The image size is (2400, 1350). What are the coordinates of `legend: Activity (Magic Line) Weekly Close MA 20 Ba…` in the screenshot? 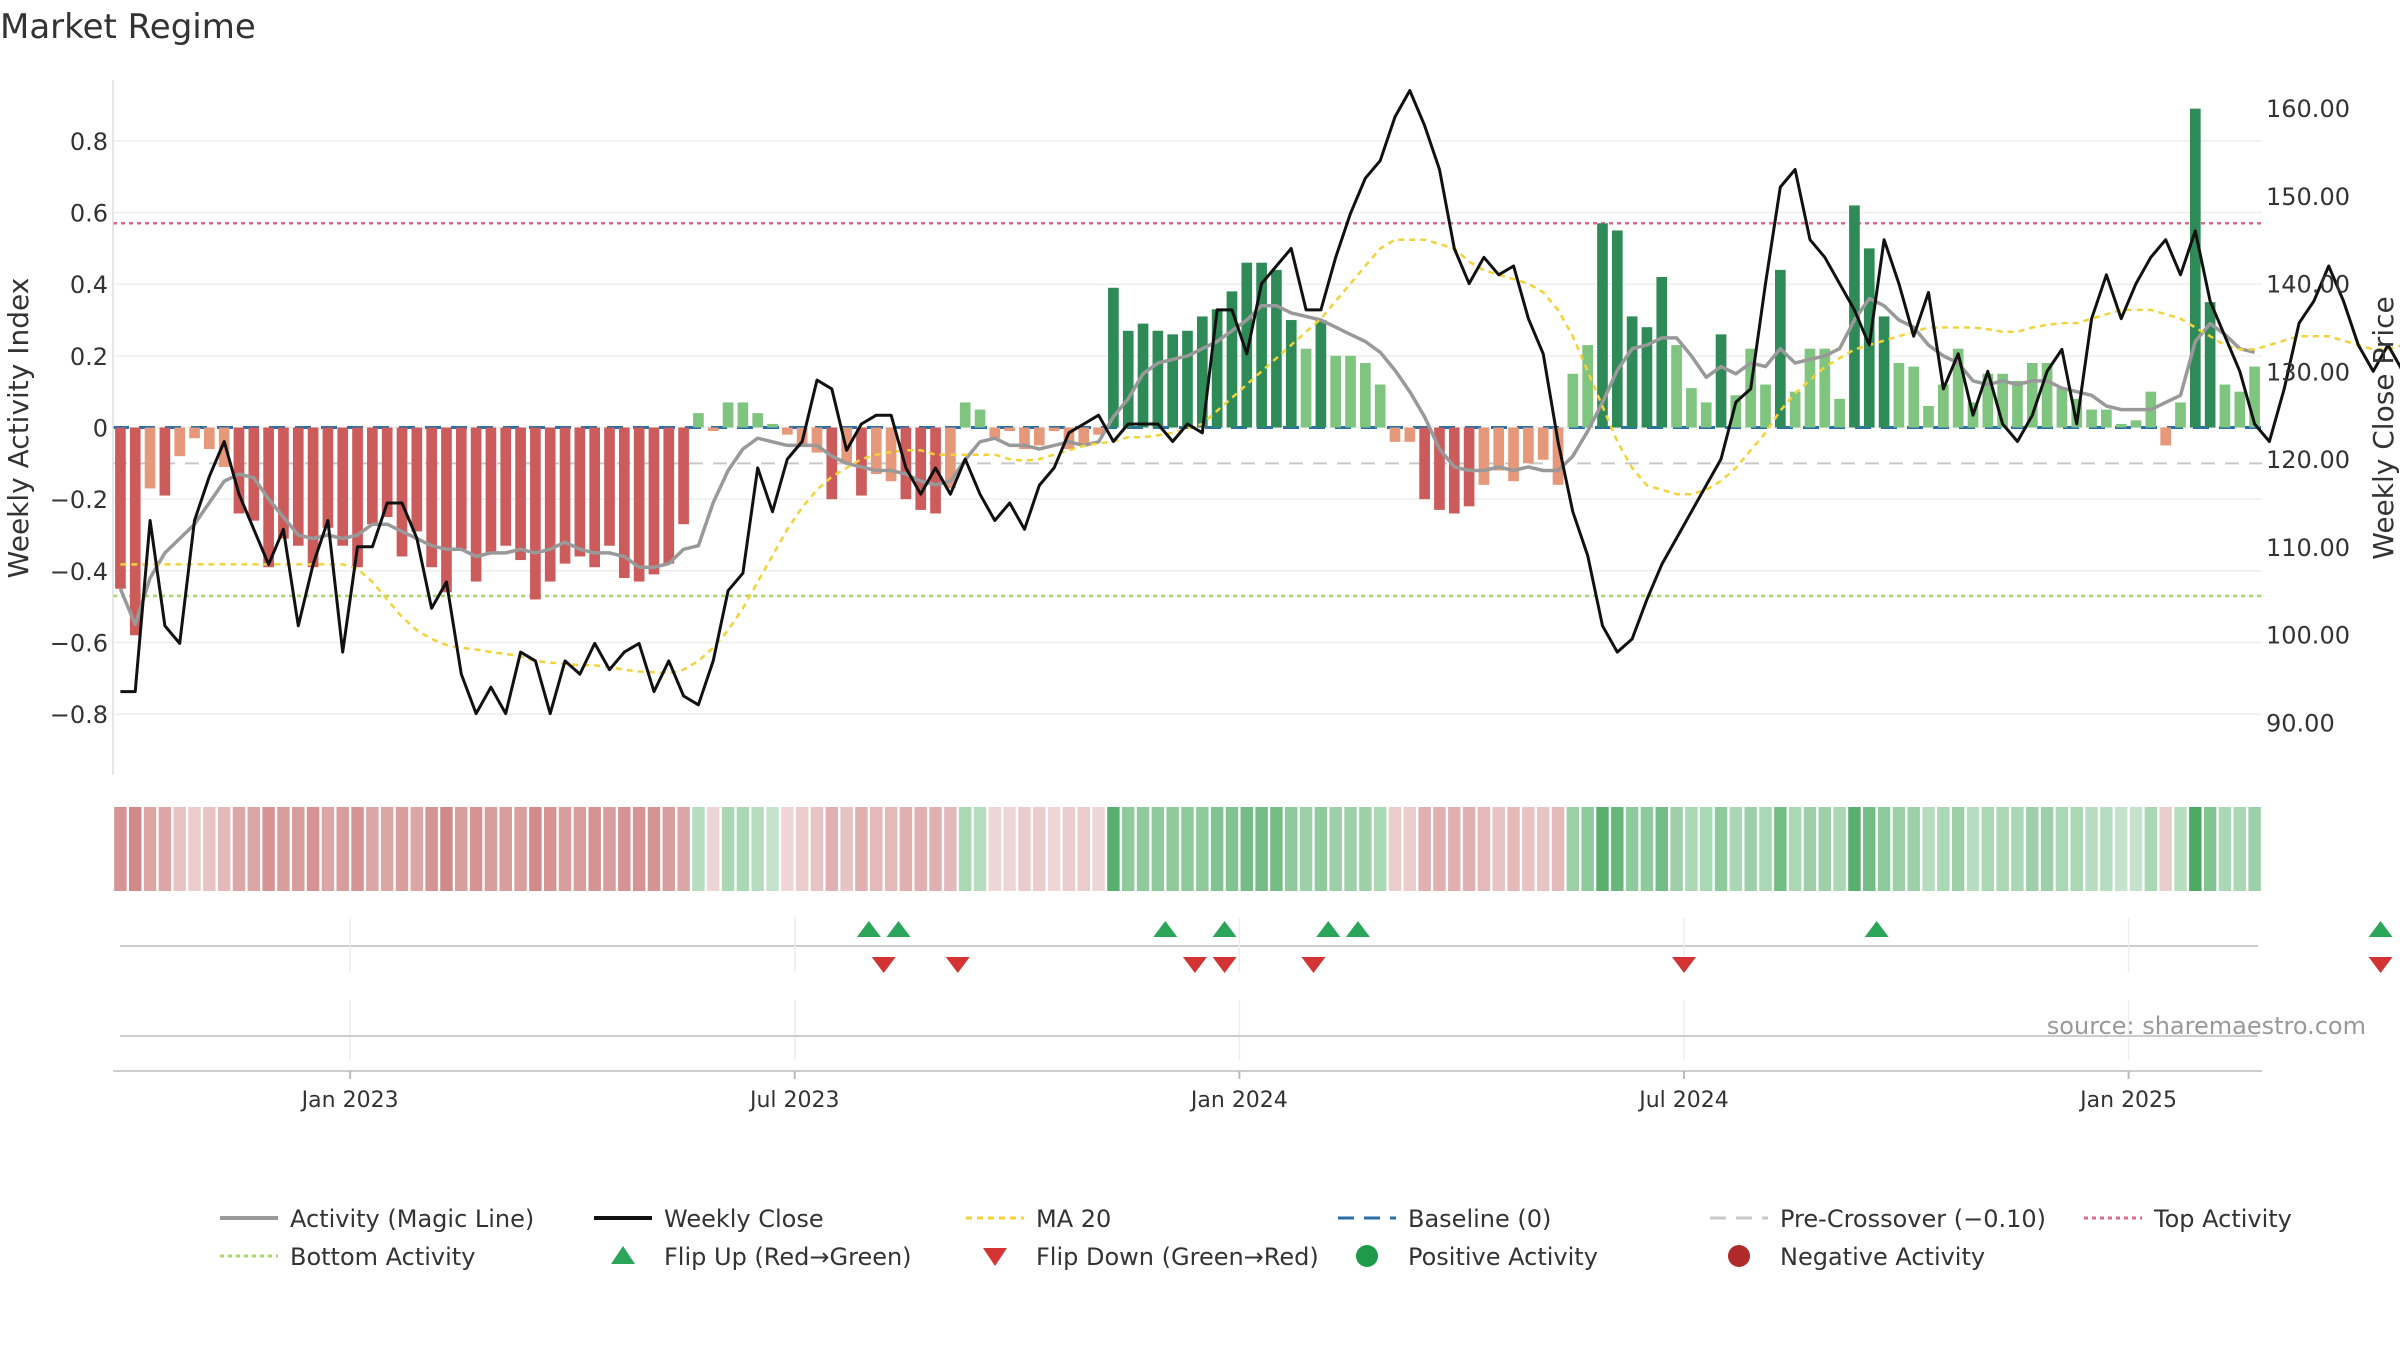 It's located at (1256, 1238).